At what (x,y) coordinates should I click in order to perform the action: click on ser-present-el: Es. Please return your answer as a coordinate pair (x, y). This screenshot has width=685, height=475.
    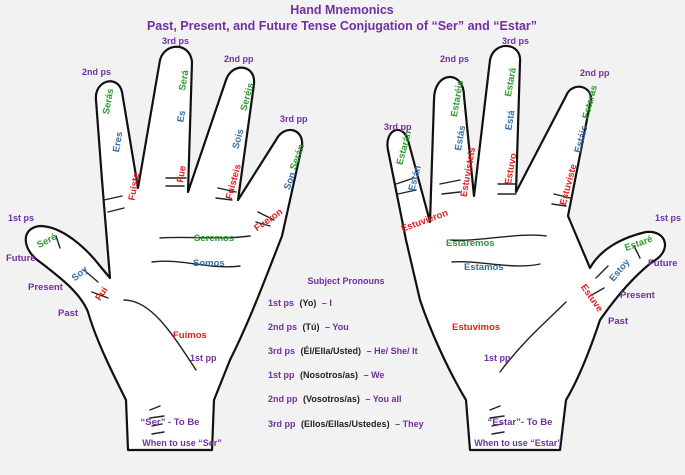
    Looking at the image, I should click on (181, 116).